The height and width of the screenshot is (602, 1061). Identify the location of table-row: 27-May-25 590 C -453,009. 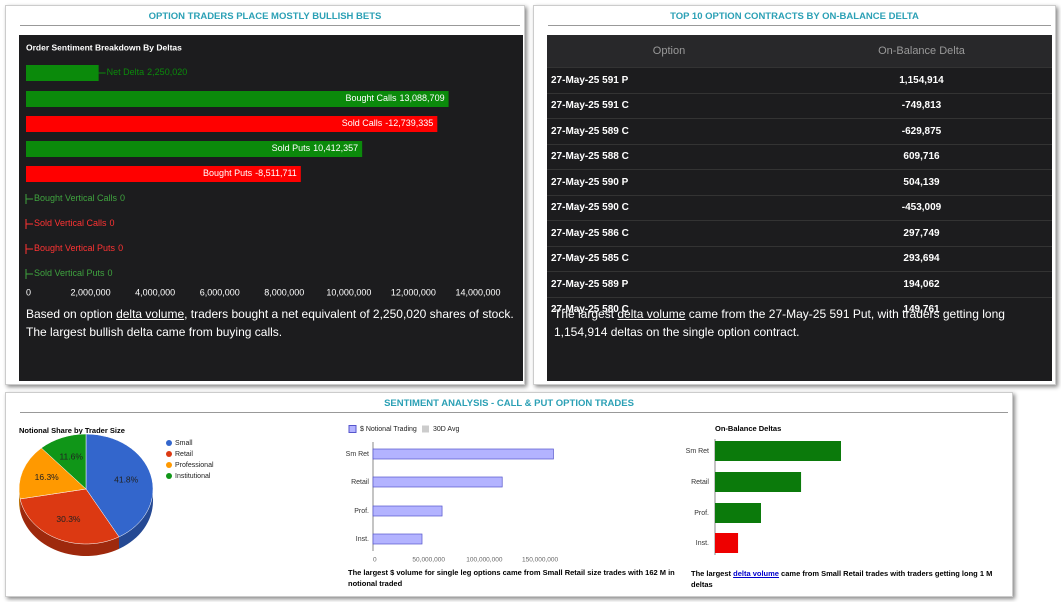
(799, 207).